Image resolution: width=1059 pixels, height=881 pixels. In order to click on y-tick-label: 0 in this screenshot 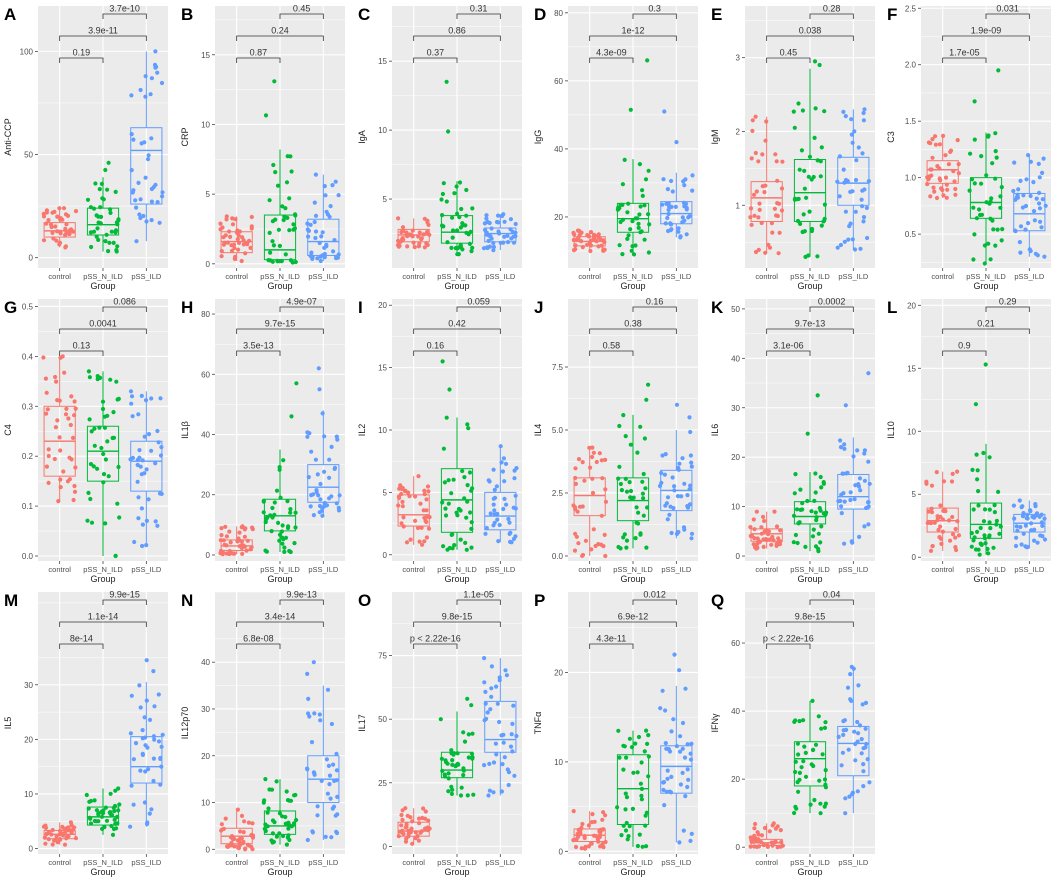, I will do `click(914, 557)`.